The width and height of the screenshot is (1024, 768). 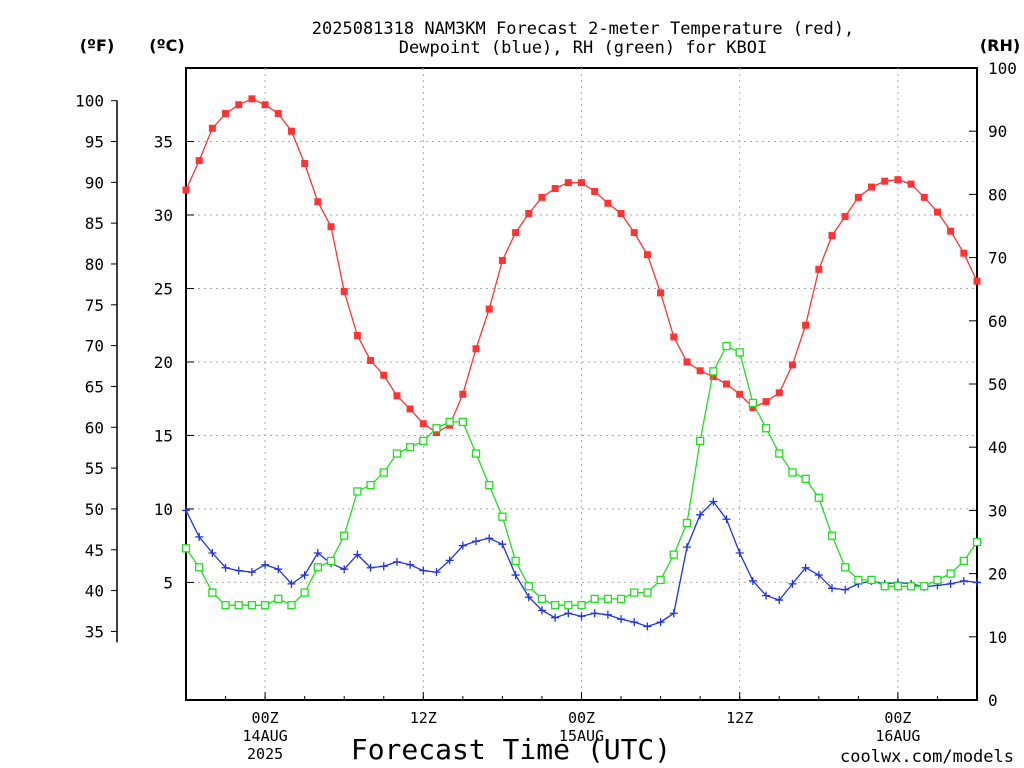 What do you see at coordinates (581, 564) in the screenshot?
I see `dewpoint-series` at bounding box center [581, 564].